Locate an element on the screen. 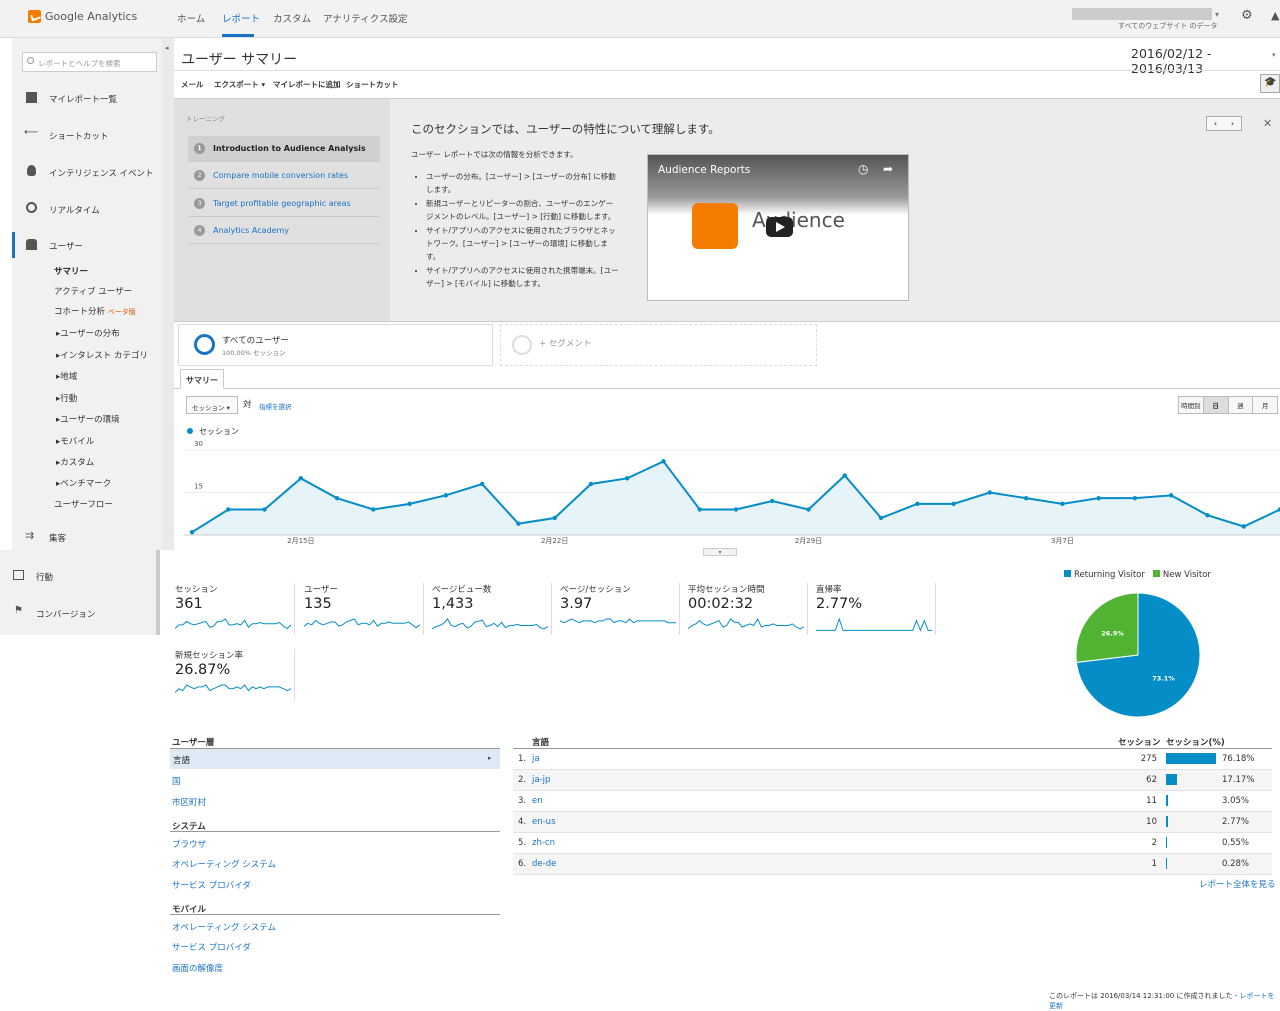 This screenshot has height=1011, width=1280. kpi-card: 直帰率 2.77% is located at coordinates (876, 609).